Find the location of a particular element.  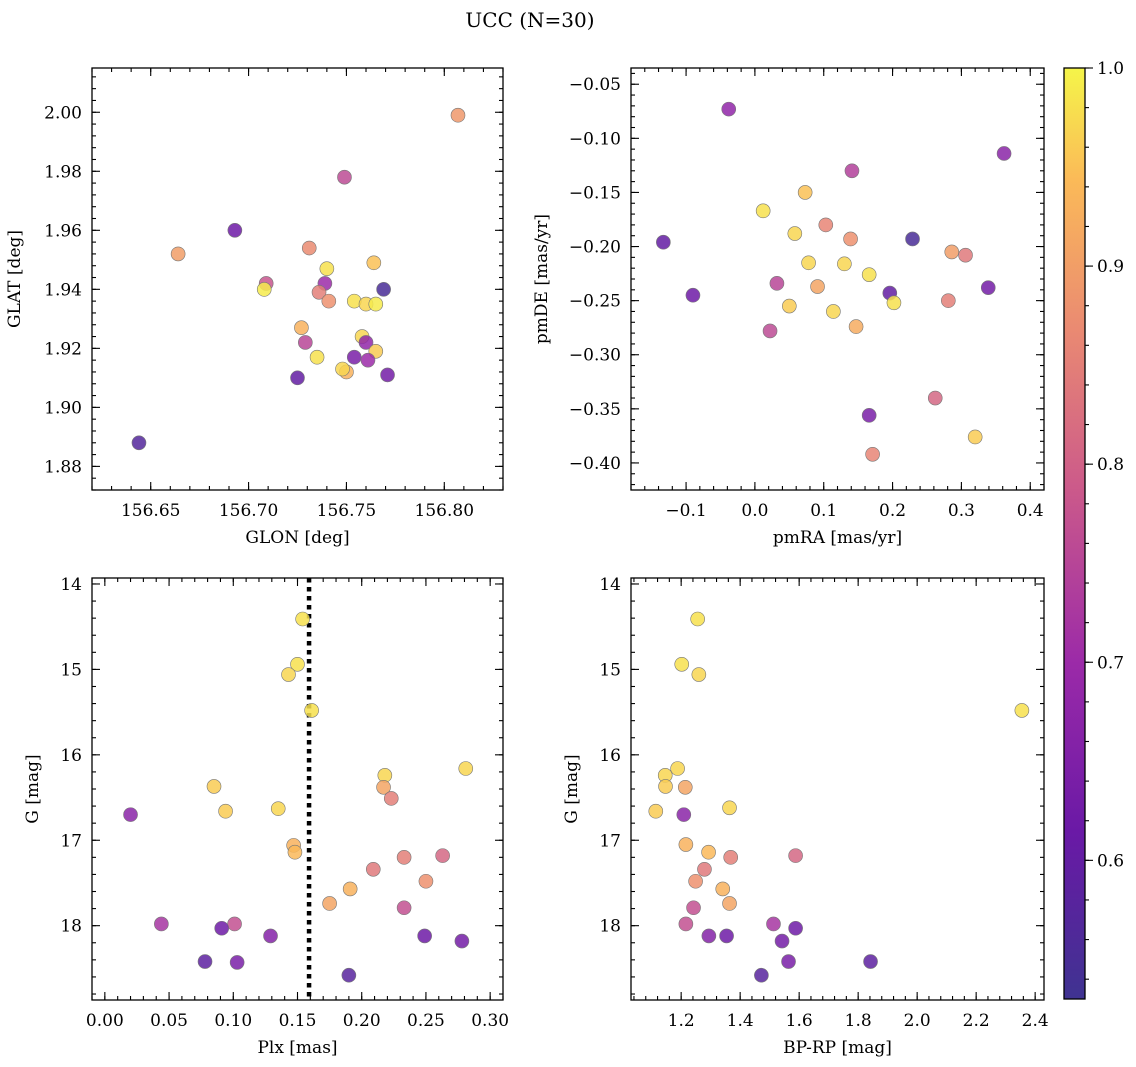

x-axis-label: GLON [deg] is located at coordinates (297, 538).